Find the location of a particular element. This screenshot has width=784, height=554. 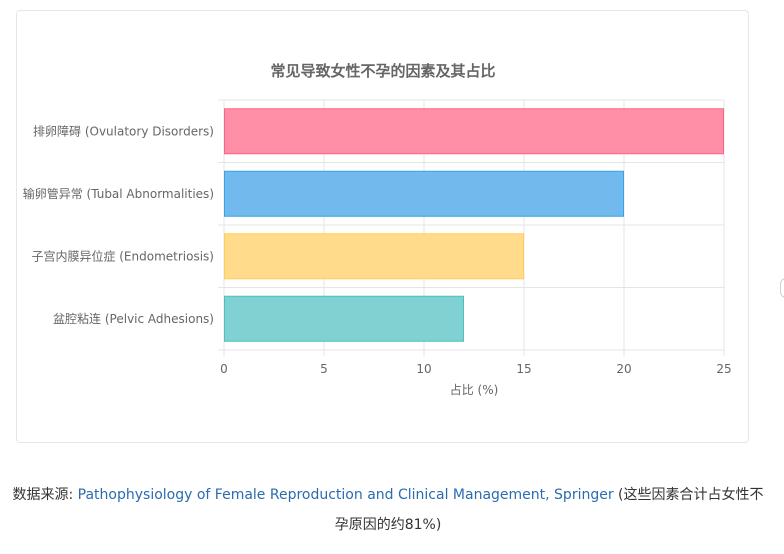

x-tick-label: 10 is located at coordinates (423, 369).